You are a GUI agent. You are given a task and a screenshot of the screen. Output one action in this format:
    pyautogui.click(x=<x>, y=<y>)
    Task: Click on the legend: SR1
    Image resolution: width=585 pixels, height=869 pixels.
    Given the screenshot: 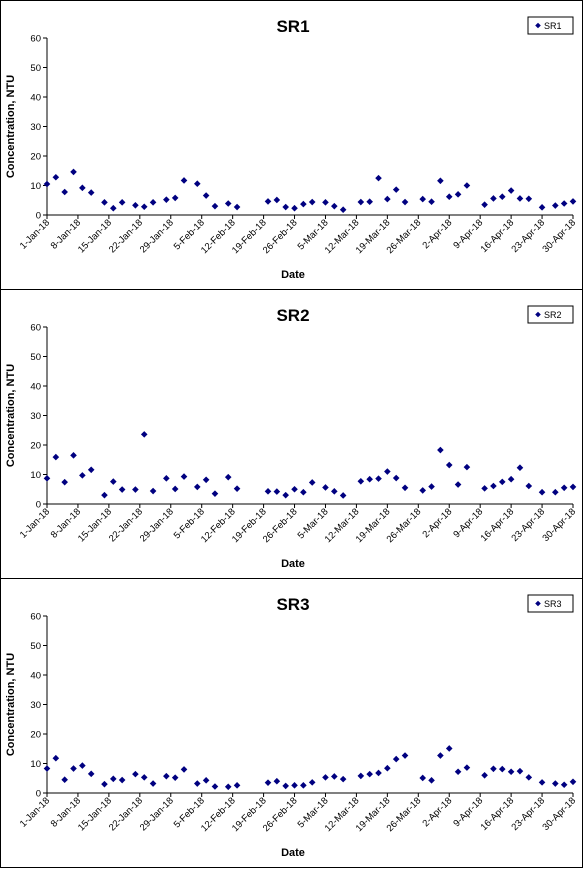 What is the action you would take?
    pyautogui.click(x=550, y=25)
    